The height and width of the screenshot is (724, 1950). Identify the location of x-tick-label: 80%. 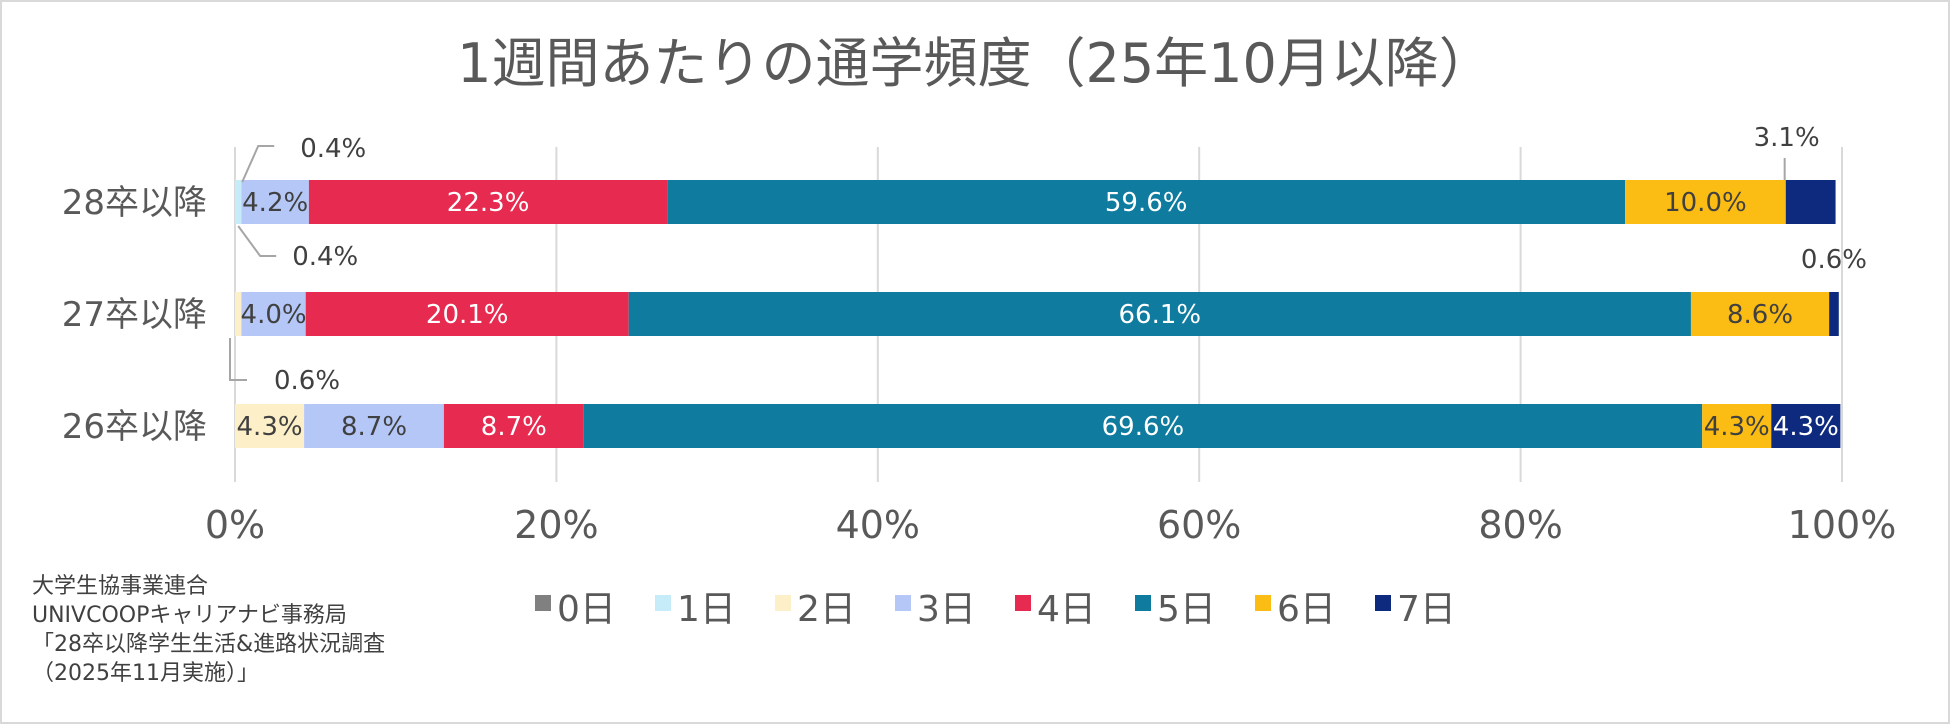
(1520, 525).